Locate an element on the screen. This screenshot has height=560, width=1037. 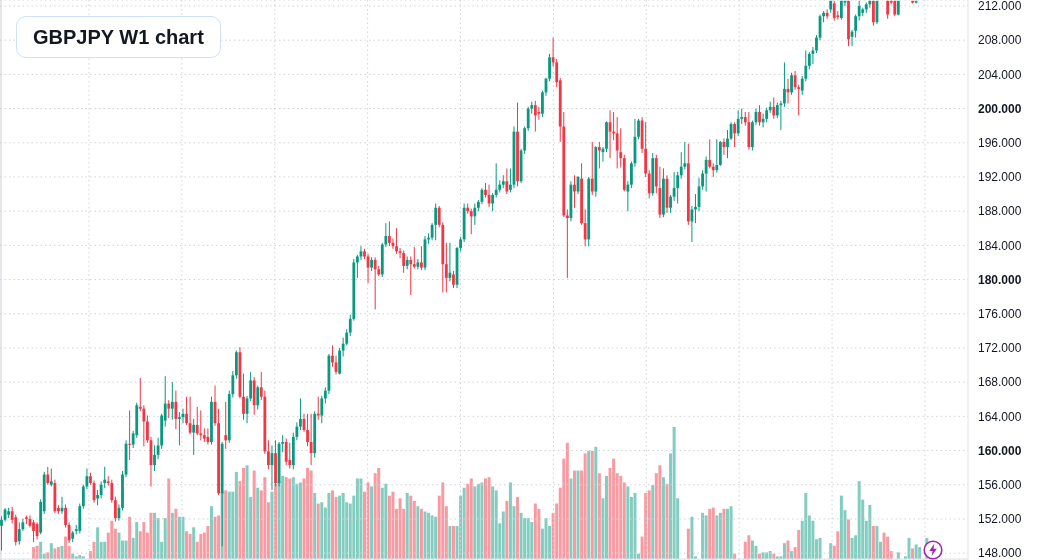
y-tick-label: 172.000 is located at coordinates (1000, 348).